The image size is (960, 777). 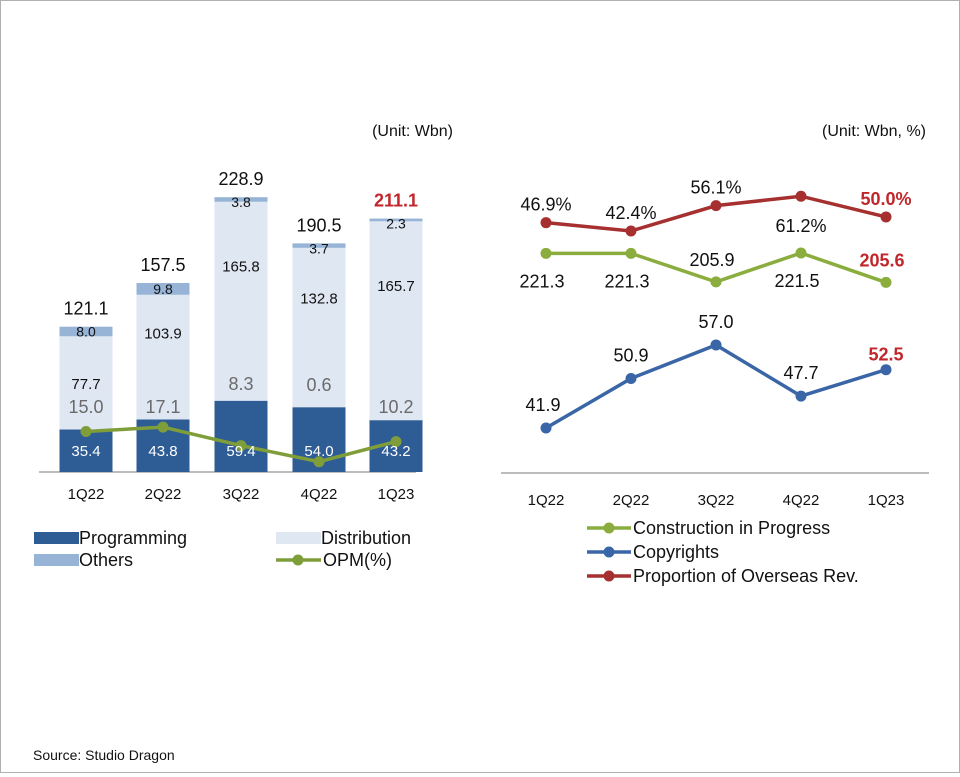 I want to click on copyrights-label-3Q22: 57.0, so click(x=715, y=322).